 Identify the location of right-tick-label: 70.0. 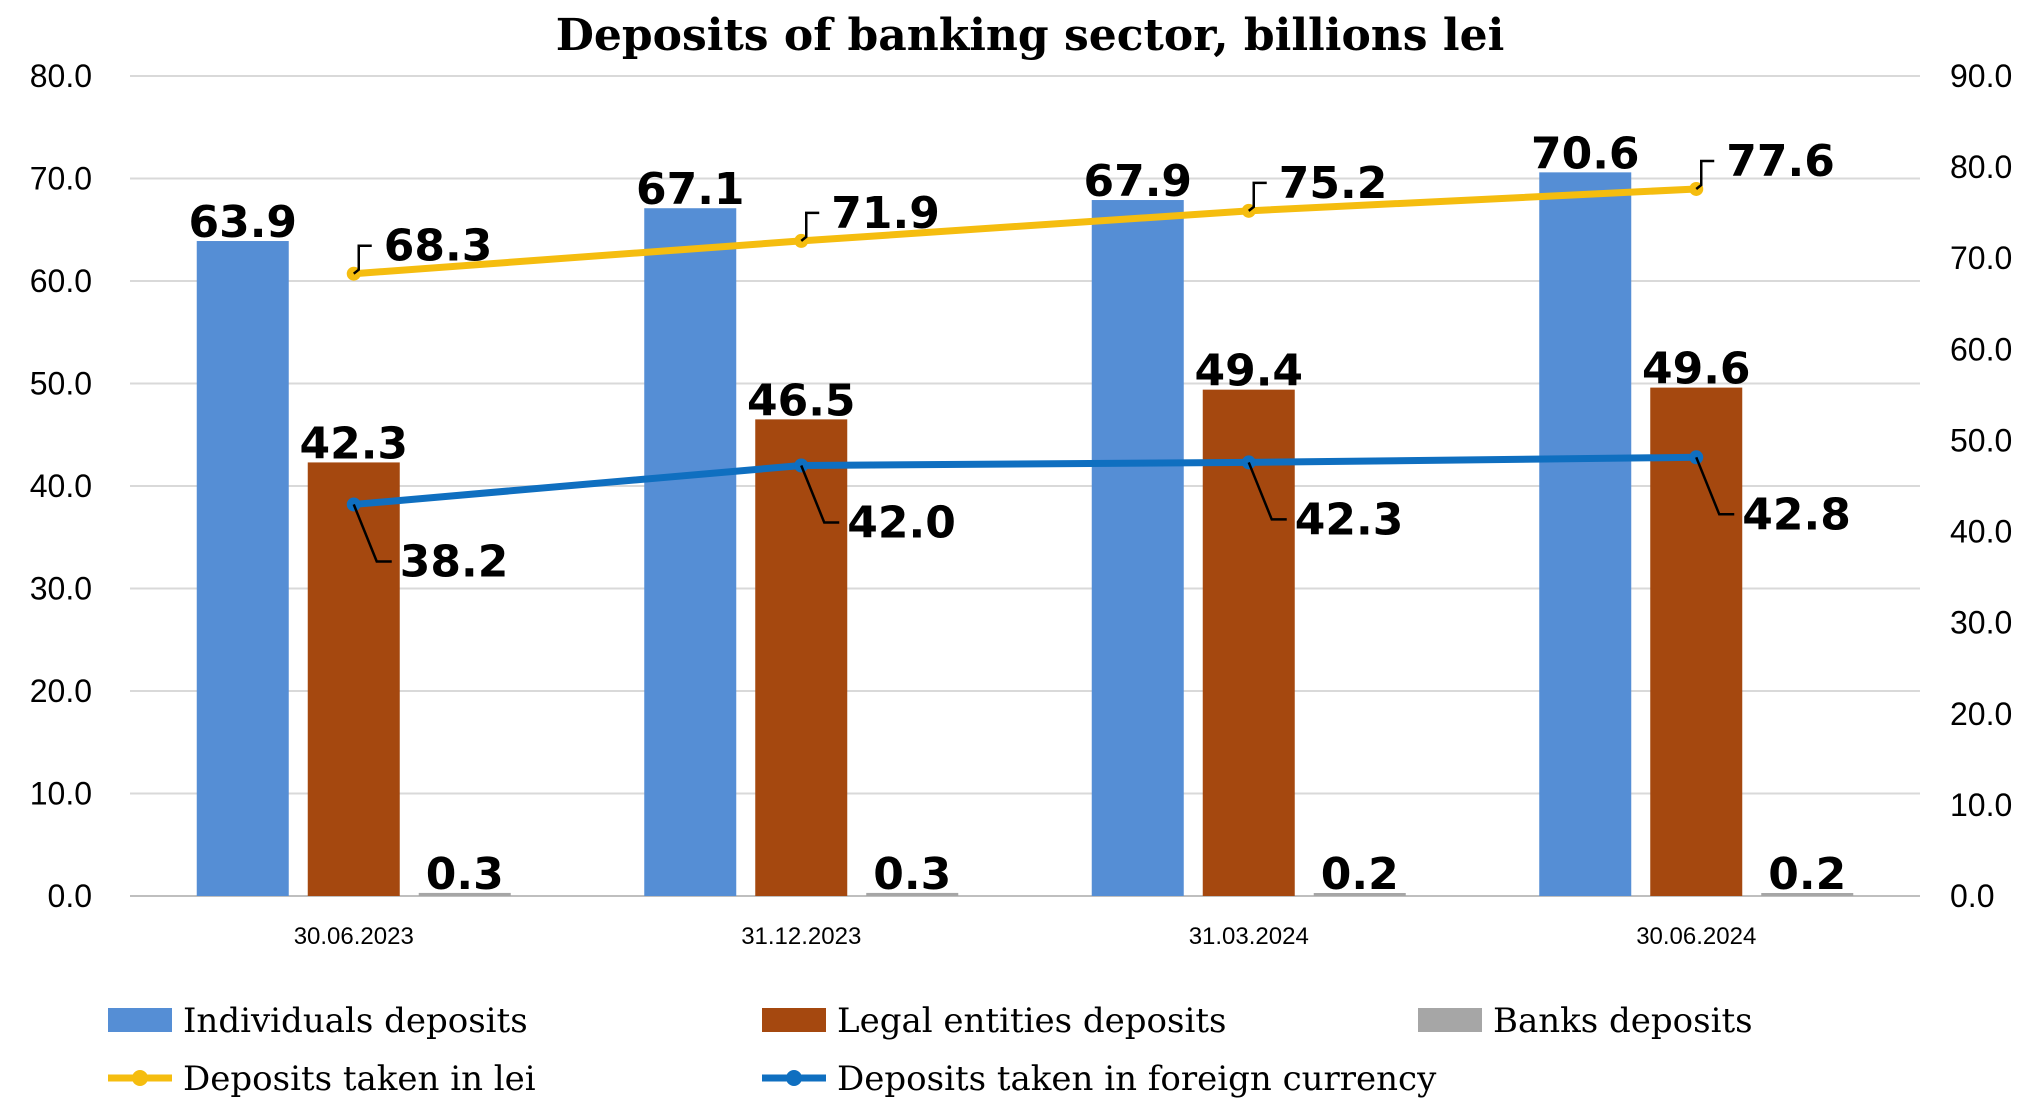
(1981, 258).